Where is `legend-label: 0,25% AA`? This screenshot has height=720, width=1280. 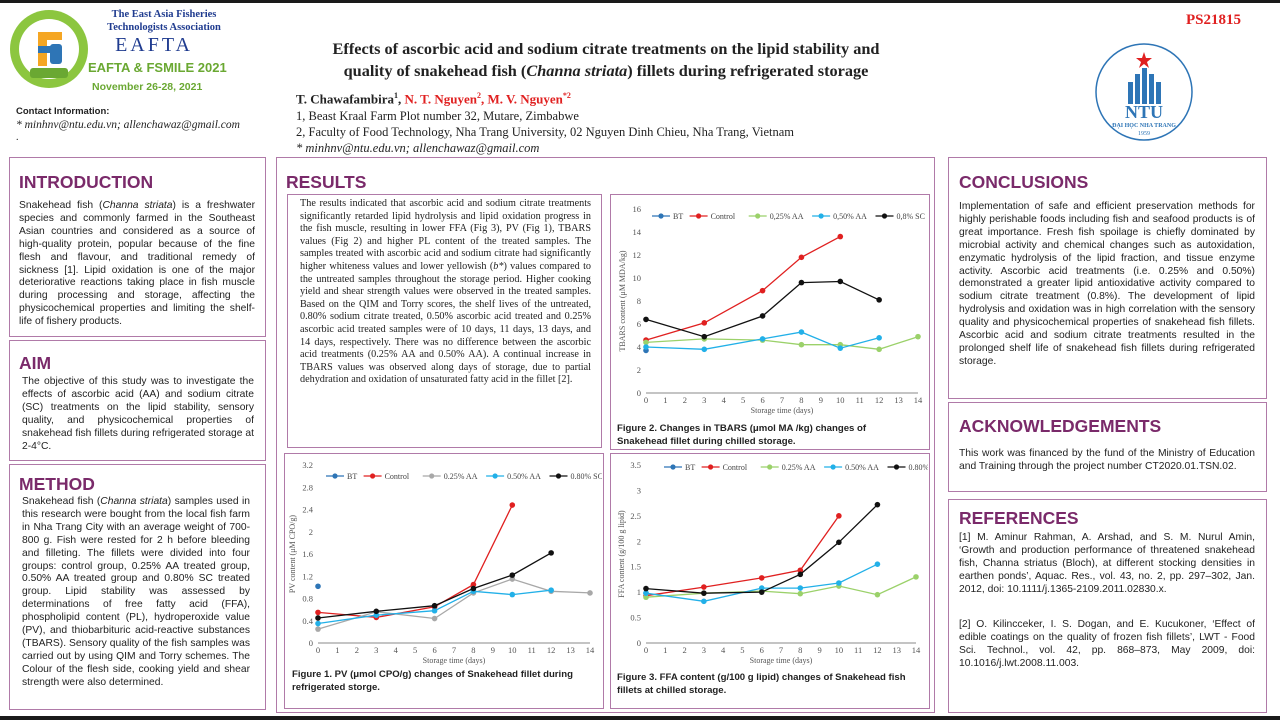 legend-label: 0,25% AA is located at coordinates (787, 216).